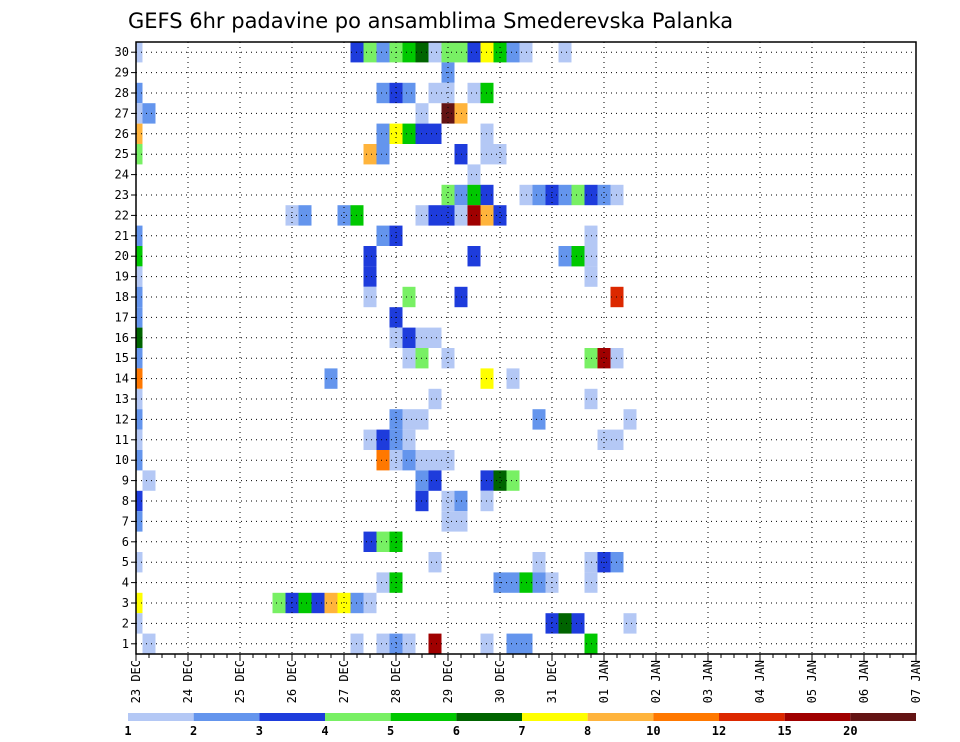 The width and height of the screenshot is (960, 742). I want to click on colorbar: 1 2 3 4 5 6 7 8 10 12 15 20, so click(520, 725).